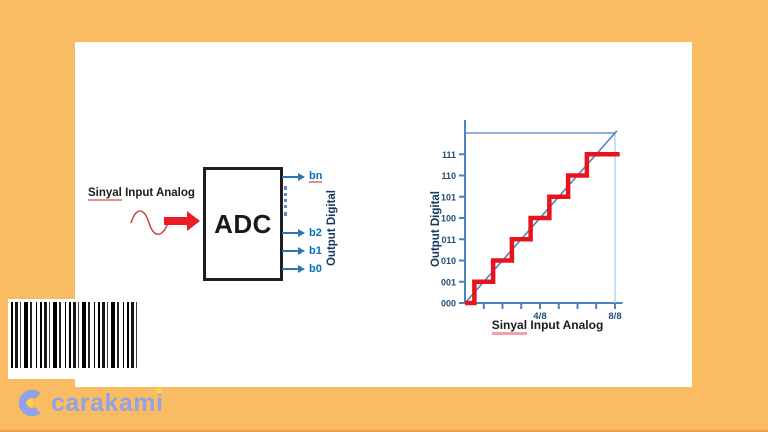  What do you see at coordinates (315, 269) in the screenshot?
I see `output-bit-b0: b0` at bounding box center [315, 269].